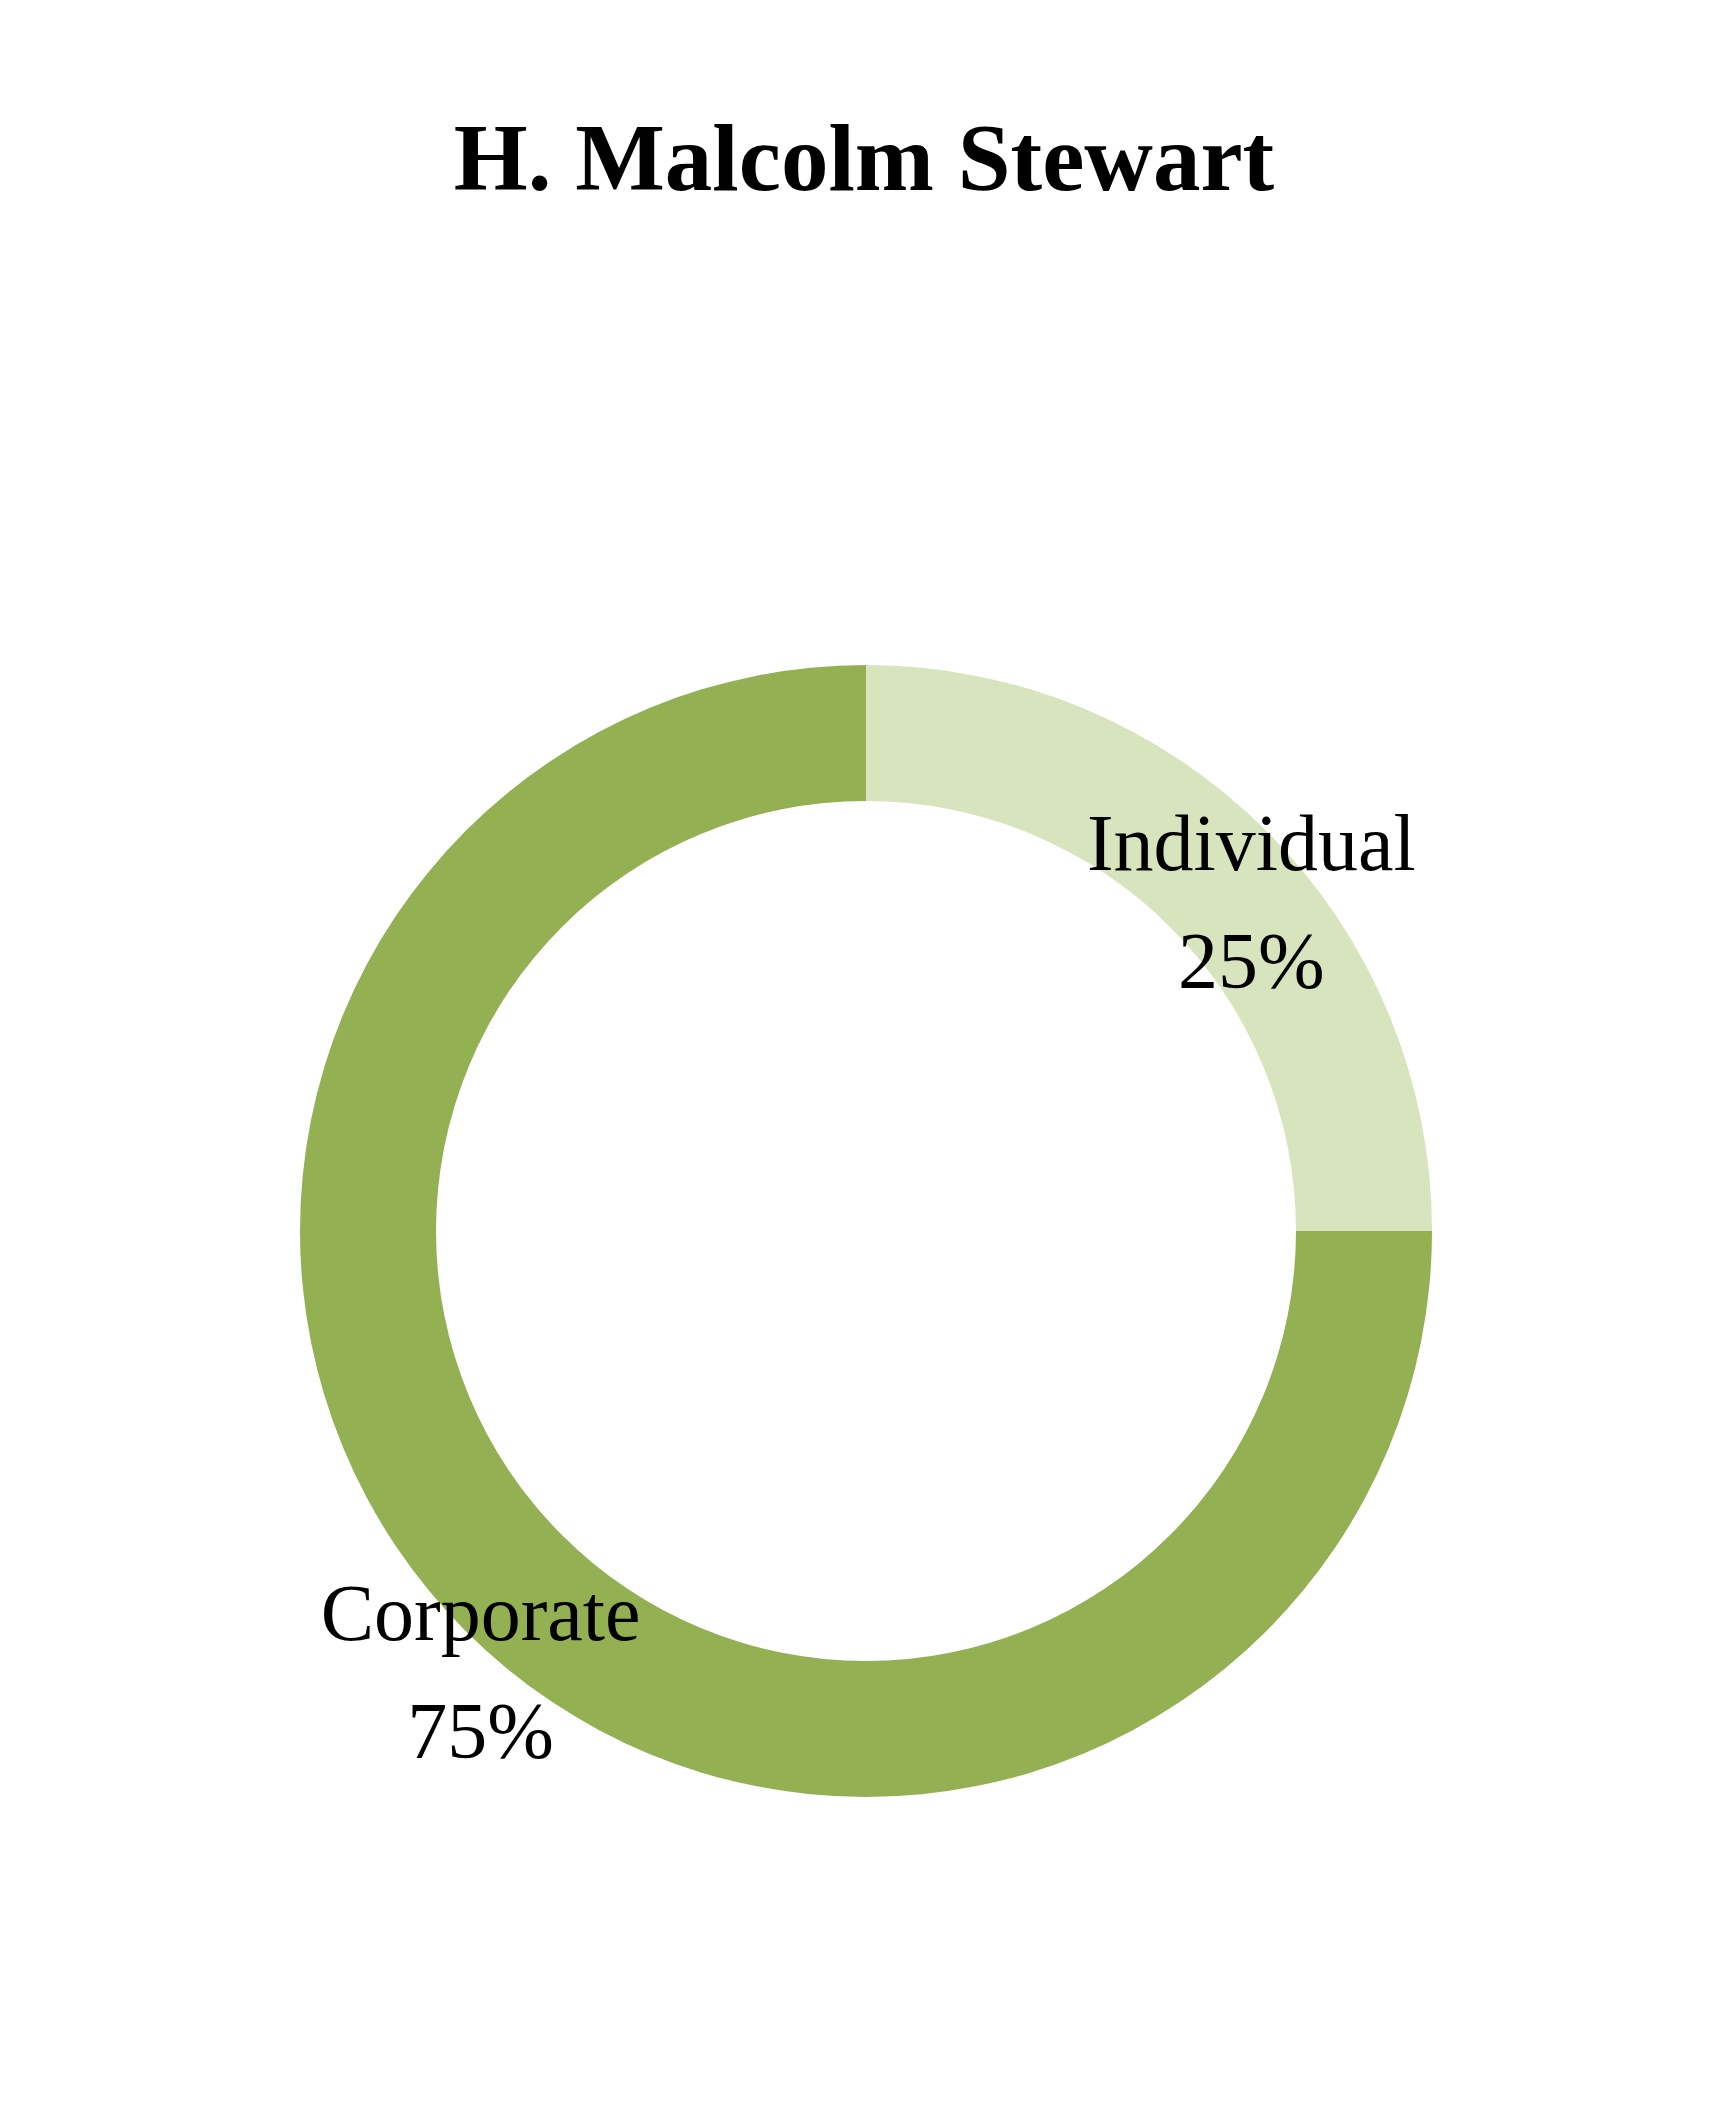  Describe the element at coordinates (1149, 948) in the screenshot. I see `donut-slice` at that location.